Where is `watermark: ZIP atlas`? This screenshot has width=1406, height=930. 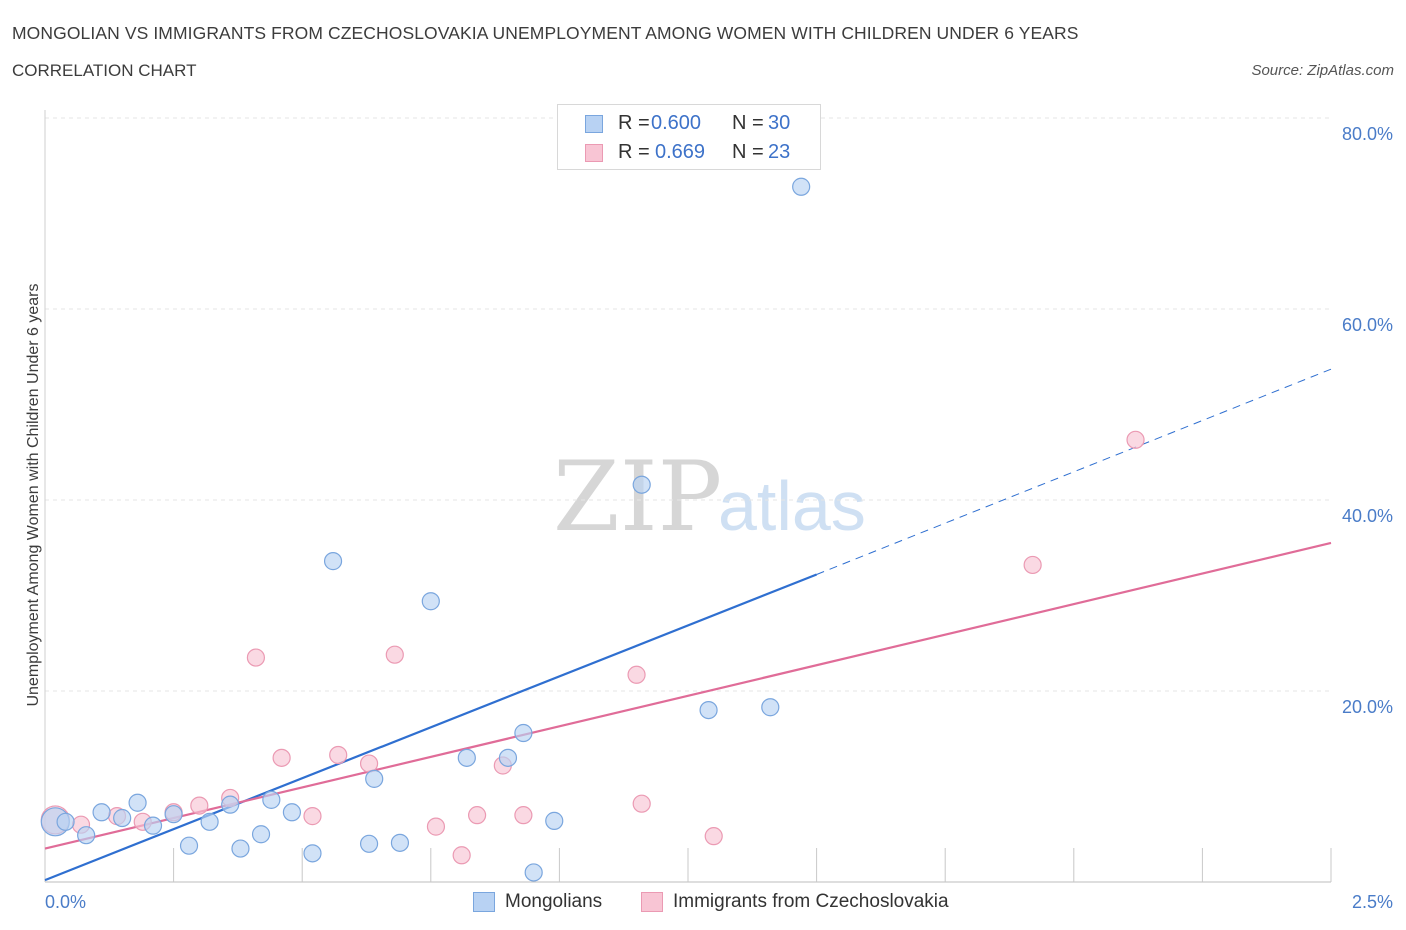 watermark: ZIP atlas is located at coordinates (709, 497).